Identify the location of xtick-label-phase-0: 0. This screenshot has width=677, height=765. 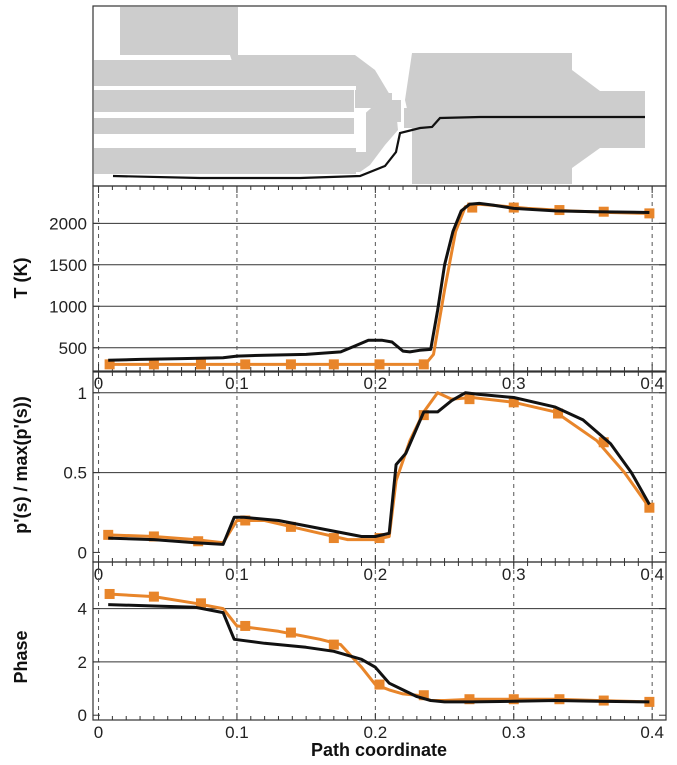
(98, 732).